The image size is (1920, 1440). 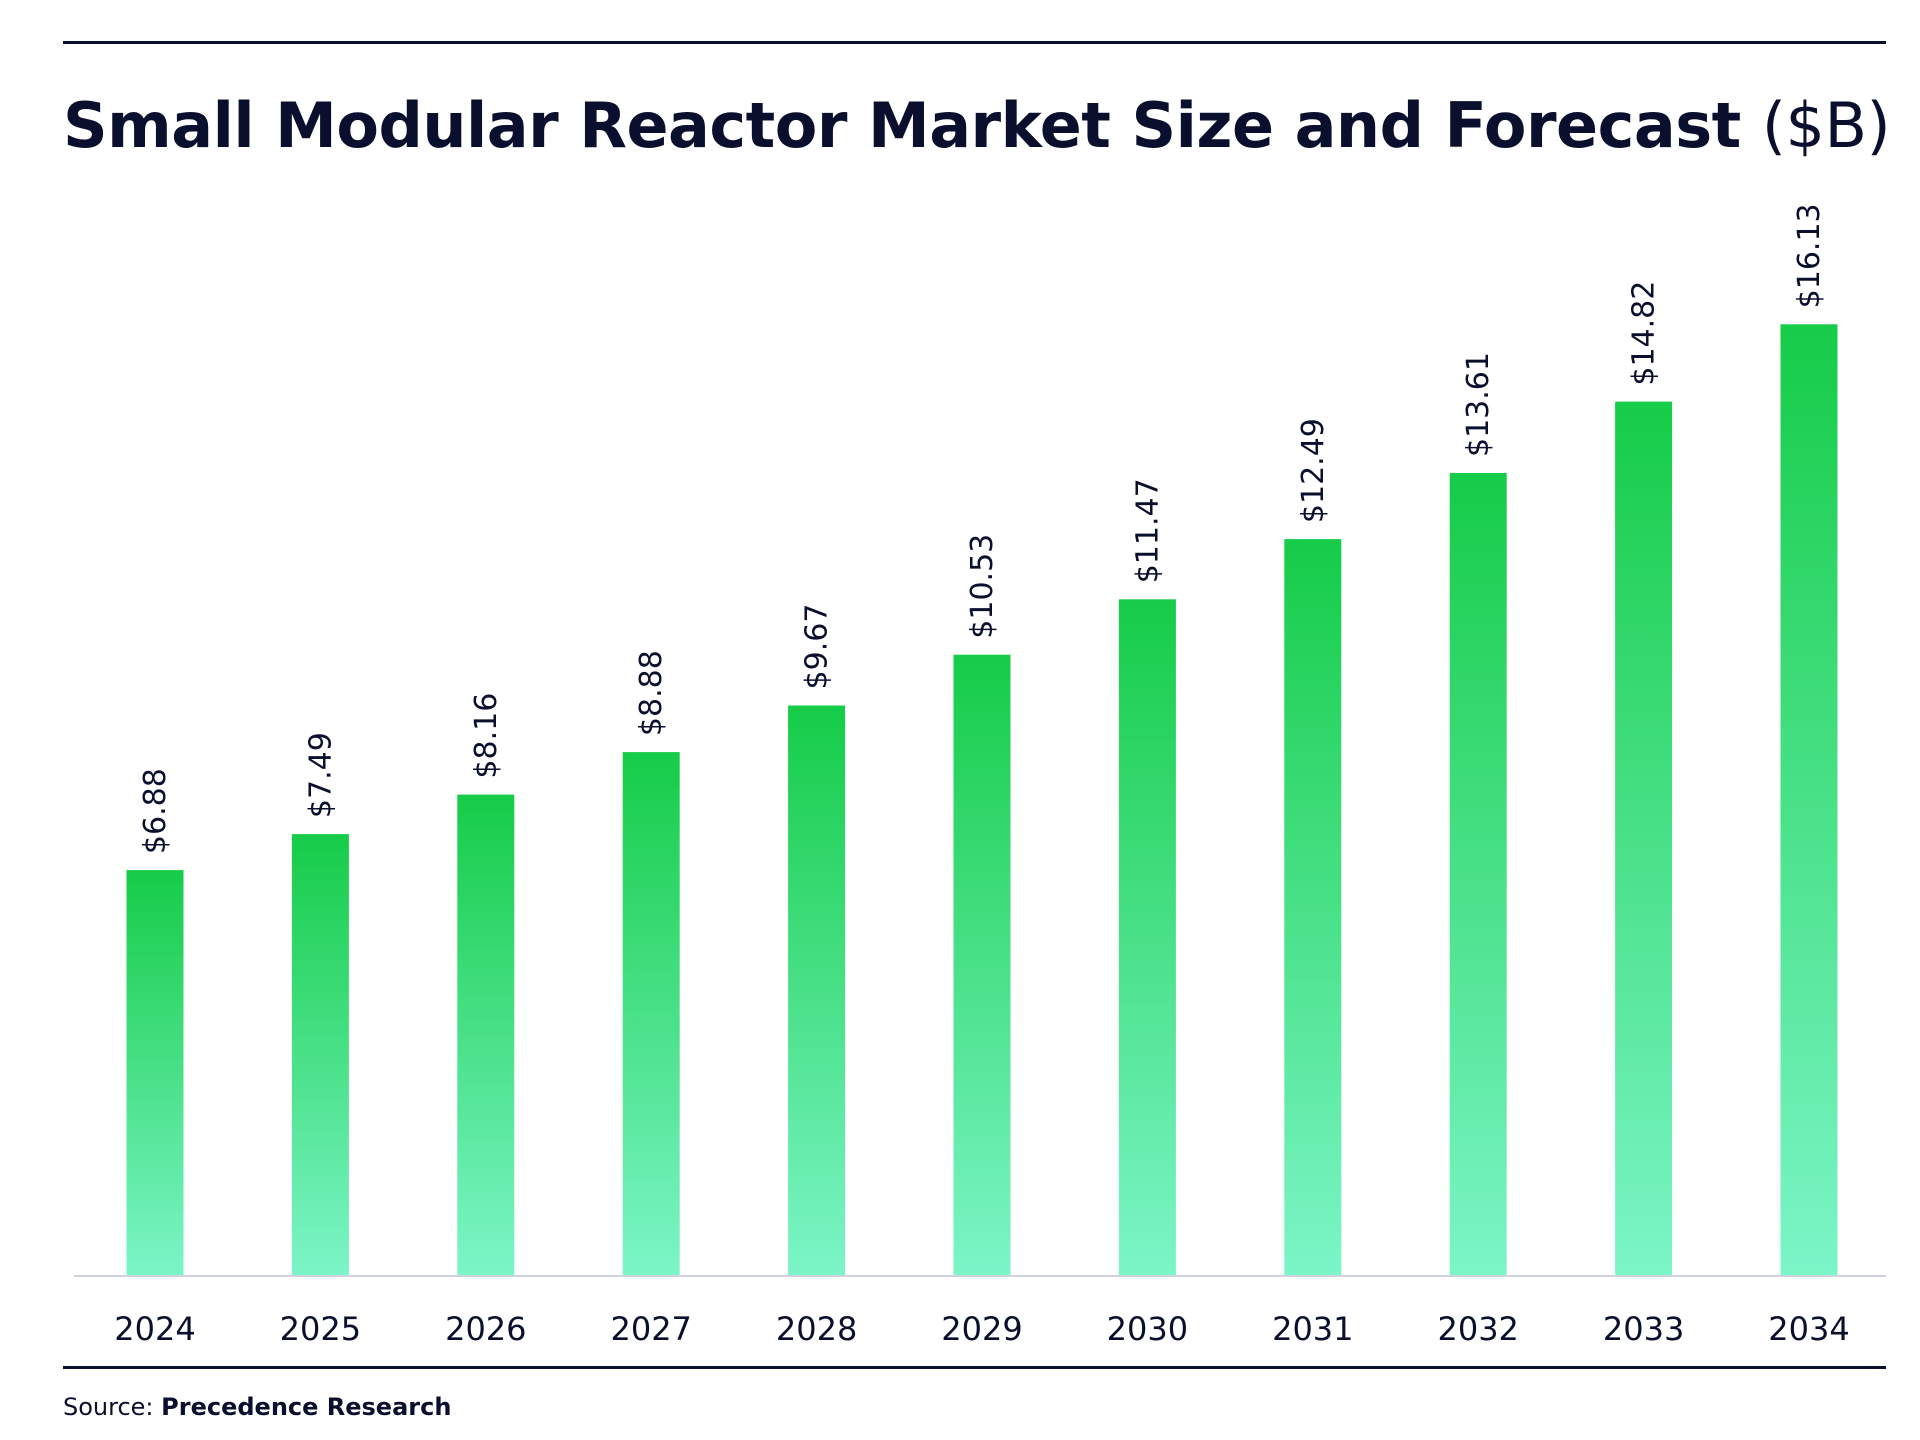 I want to click on bar-2025, so click(x=320, y=1055).